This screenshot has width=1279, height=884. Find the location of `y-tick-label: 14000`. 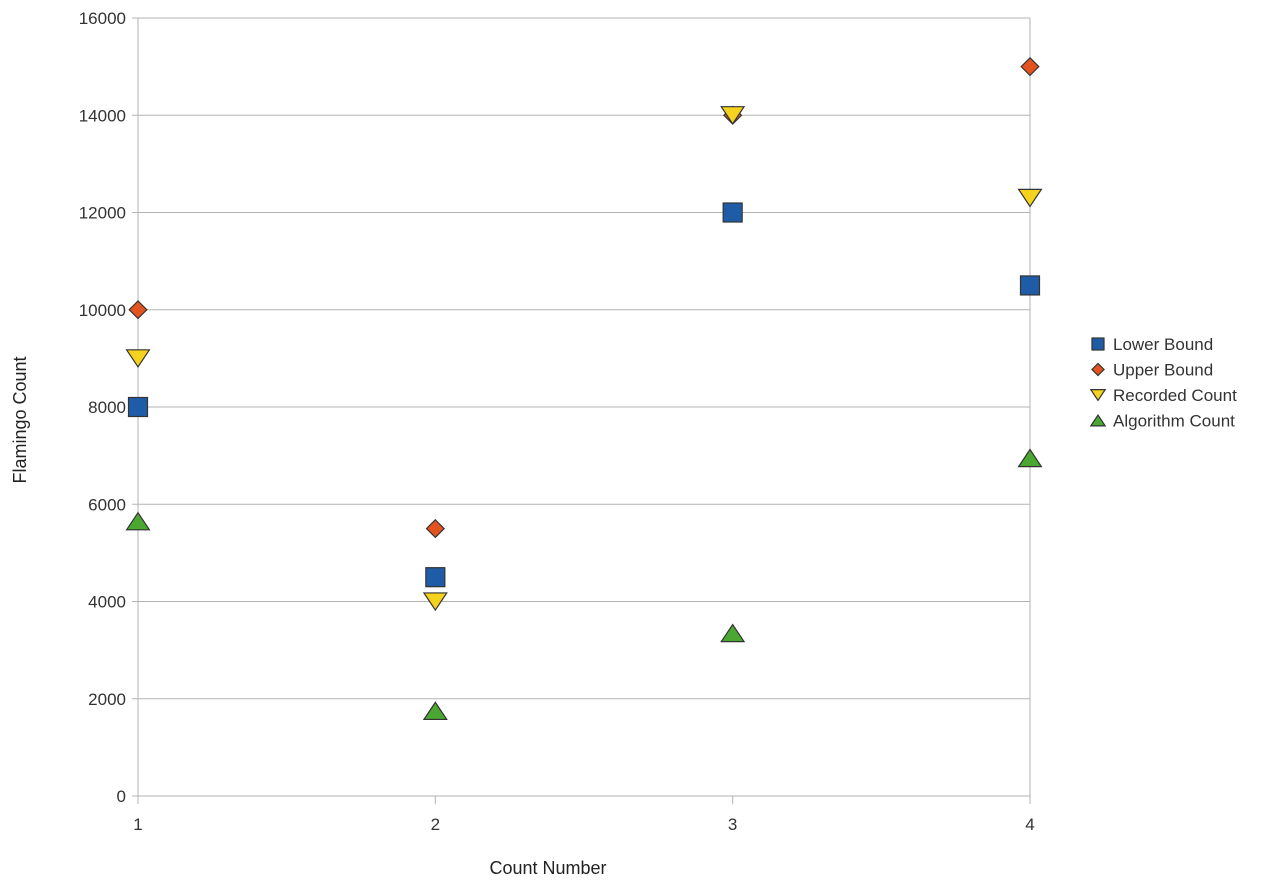

y-tick-label: 14000 is located at coordinates (102, 115).